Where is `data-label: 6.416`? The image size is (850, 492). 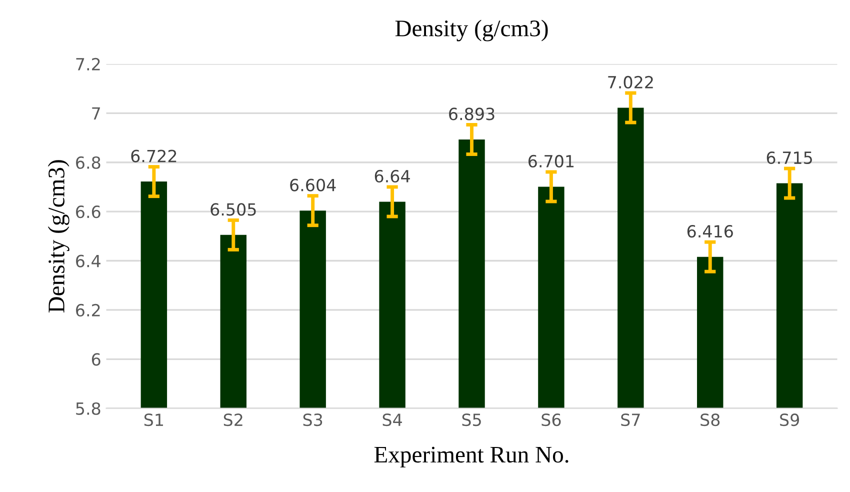
data-label: 6.416 is located at coordinates (710, 231).